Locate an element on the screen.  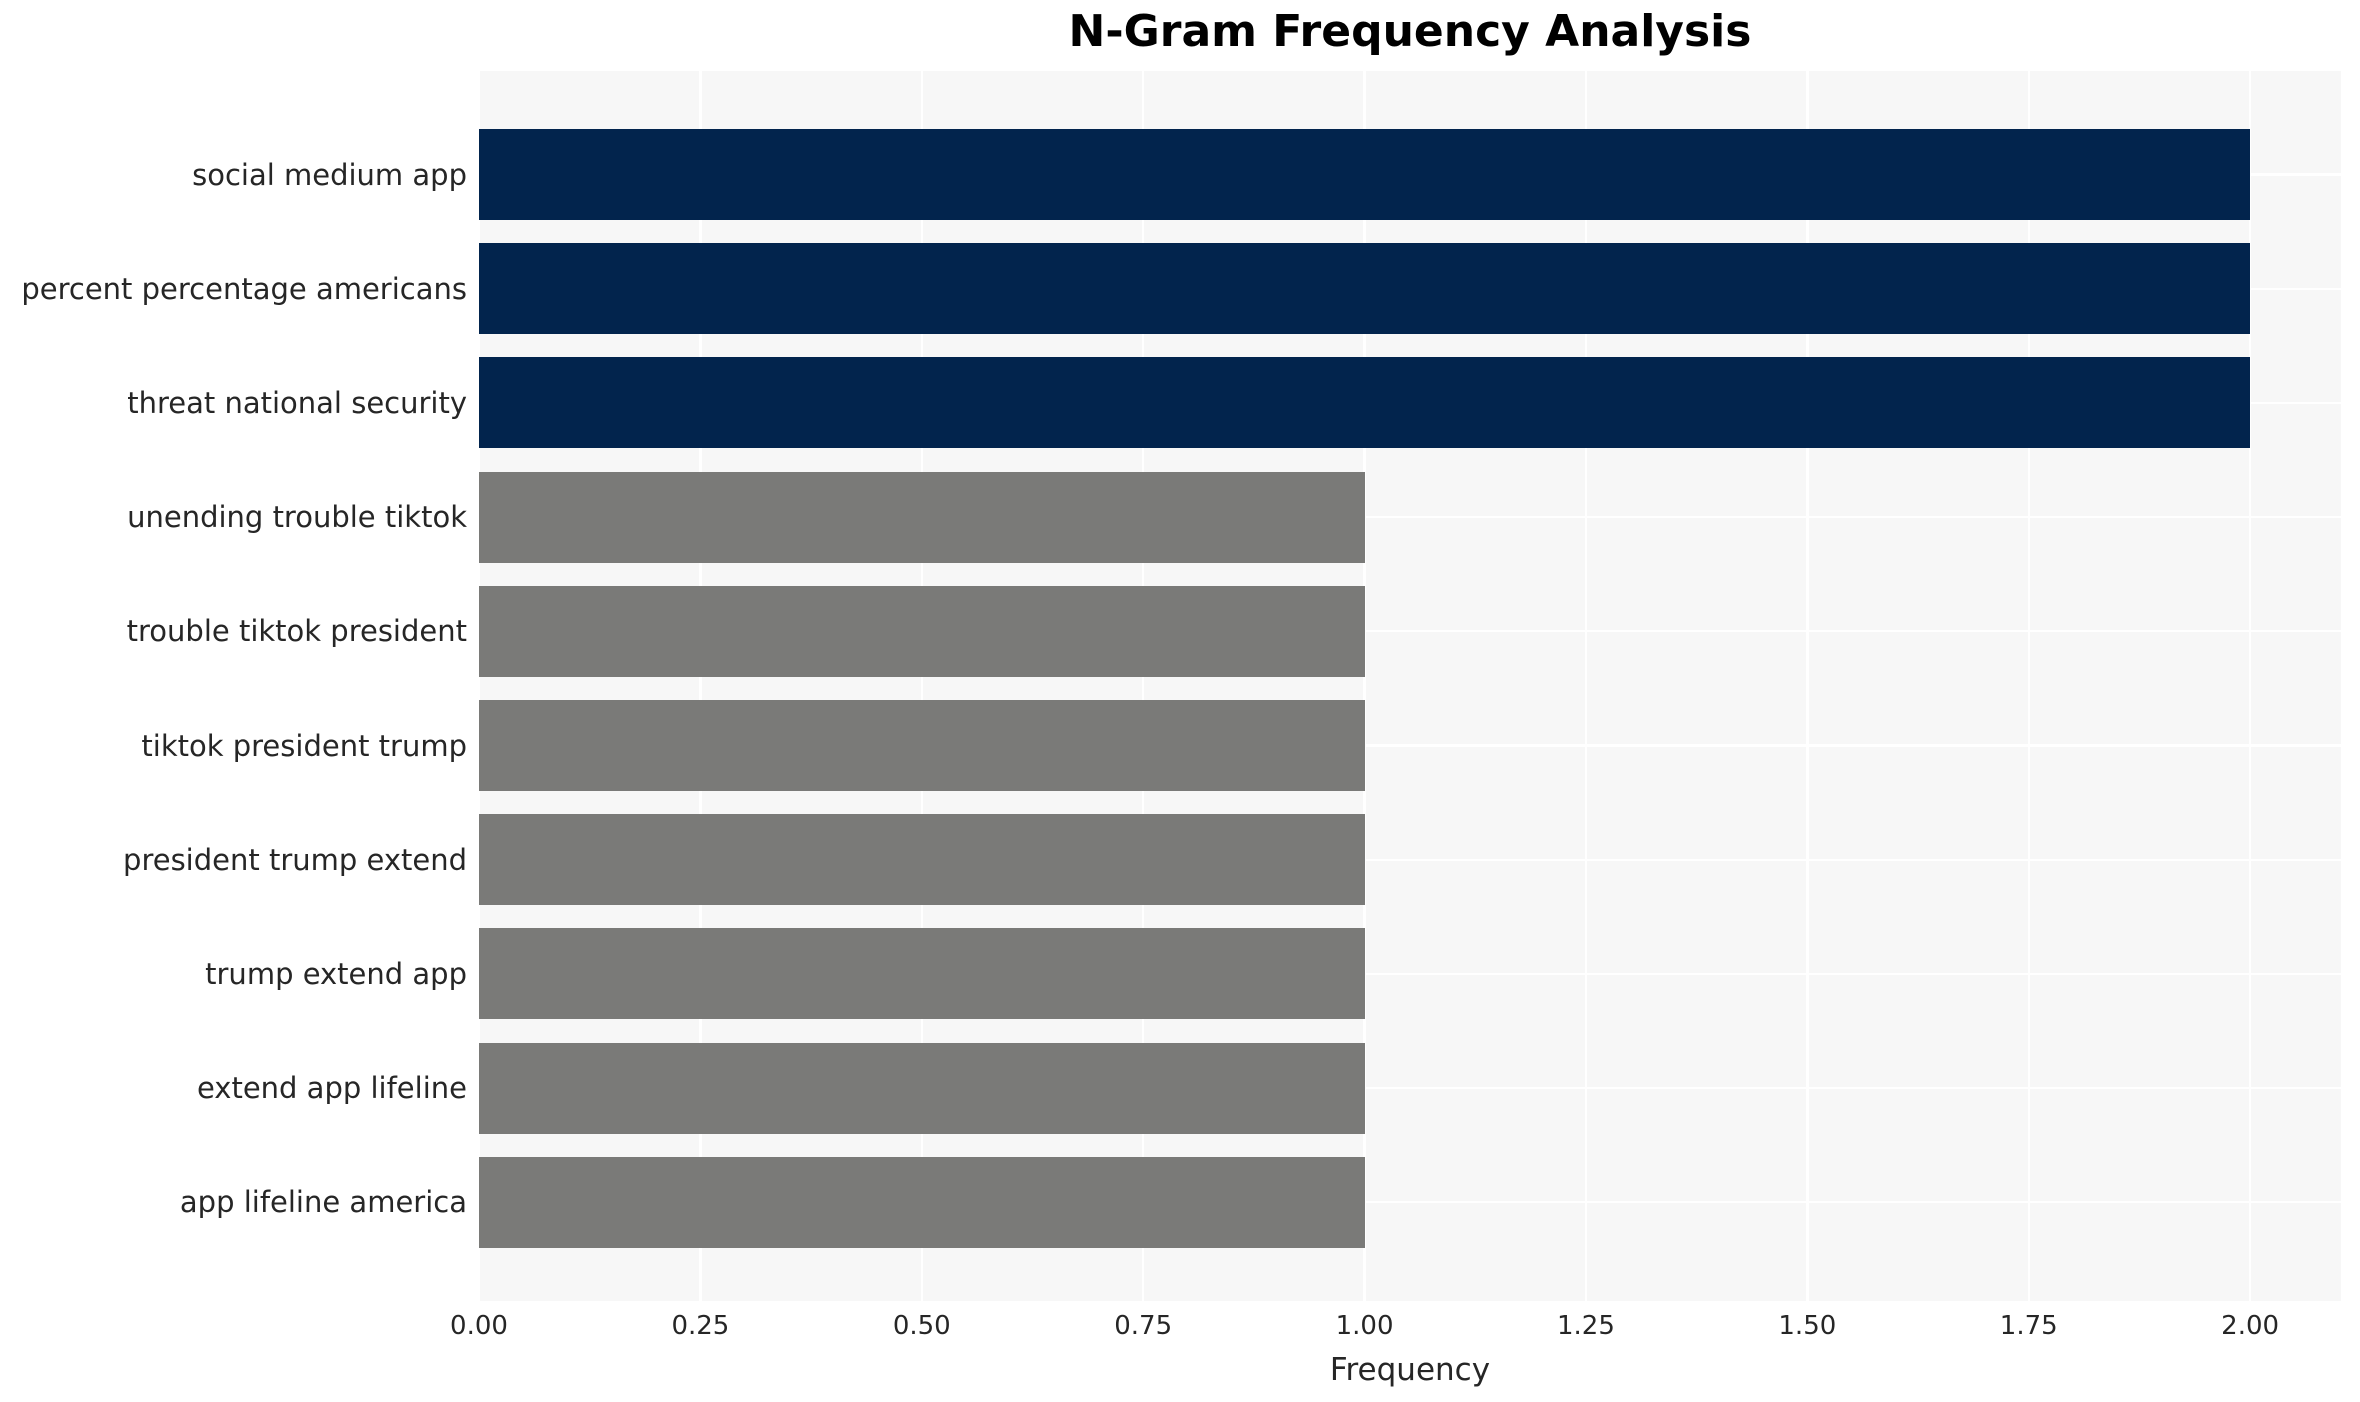
x-tick-label: 0.50 is located at coordinates (921, 1326).